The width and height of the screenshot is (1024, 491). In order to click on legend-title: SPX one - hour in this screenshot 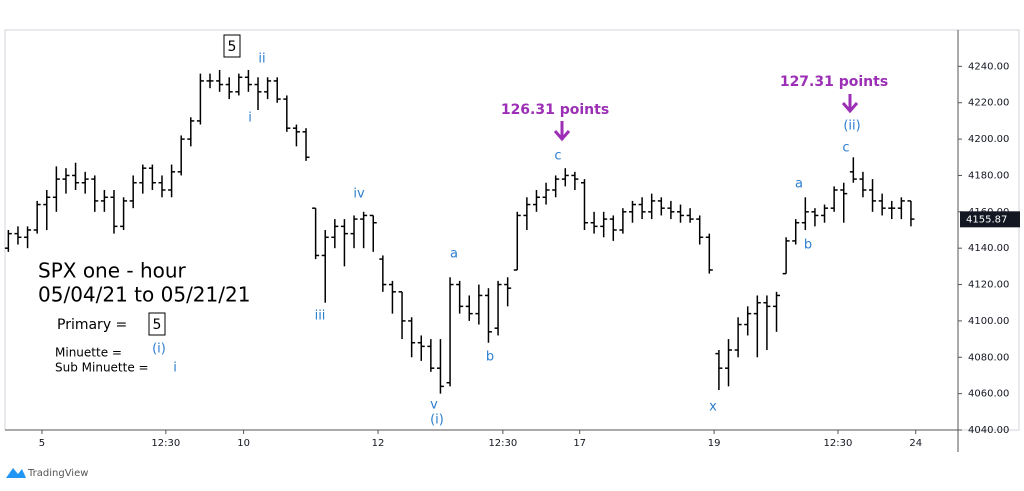, I will do `click(112, 271)`.